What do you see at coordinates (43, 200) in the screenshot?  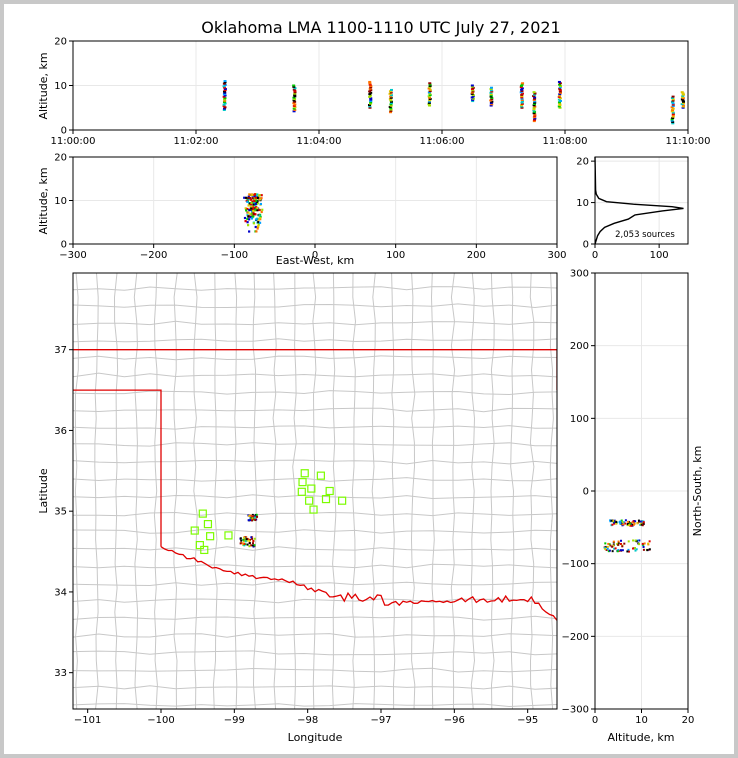 I see `ew-height-ylabel: Altitude, km` at bounding box center [43, 200].